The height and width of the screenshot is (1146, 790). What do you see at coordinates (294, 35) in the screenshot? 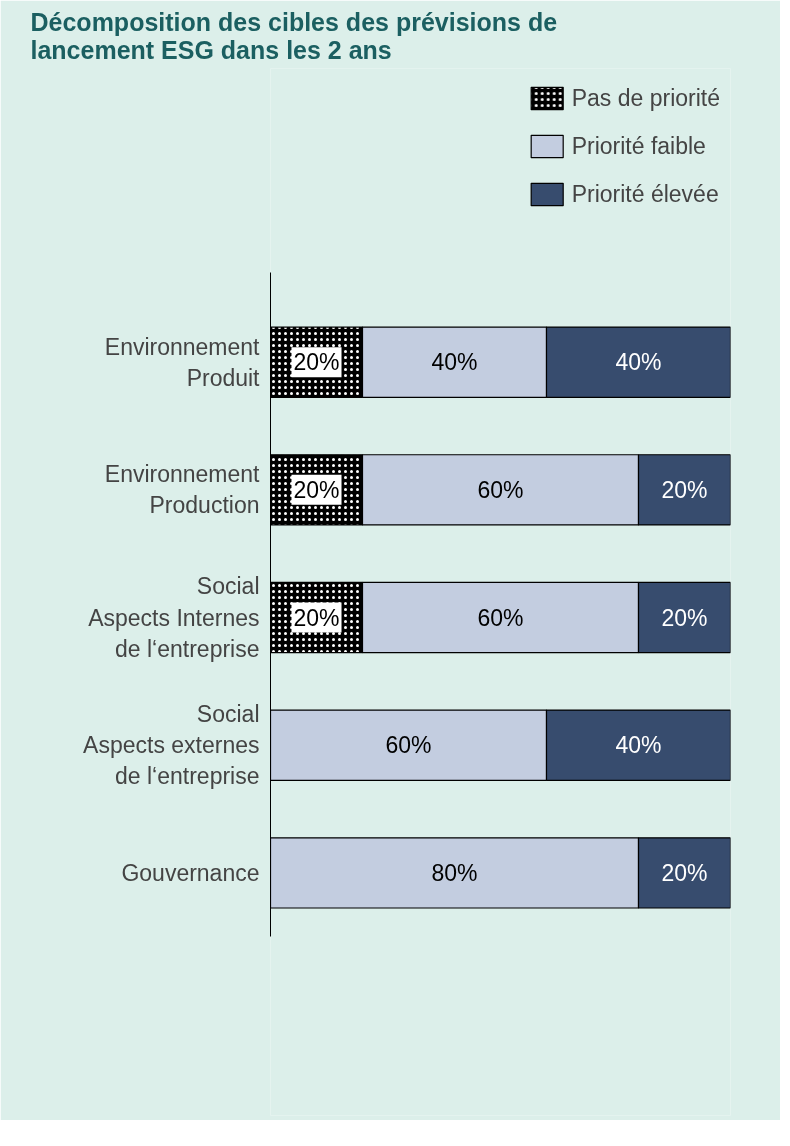
I see `chart-title: Décomposition des cibles des prévisions de lancement ESG dans les 2 ans` at bounding box center [294, 35].